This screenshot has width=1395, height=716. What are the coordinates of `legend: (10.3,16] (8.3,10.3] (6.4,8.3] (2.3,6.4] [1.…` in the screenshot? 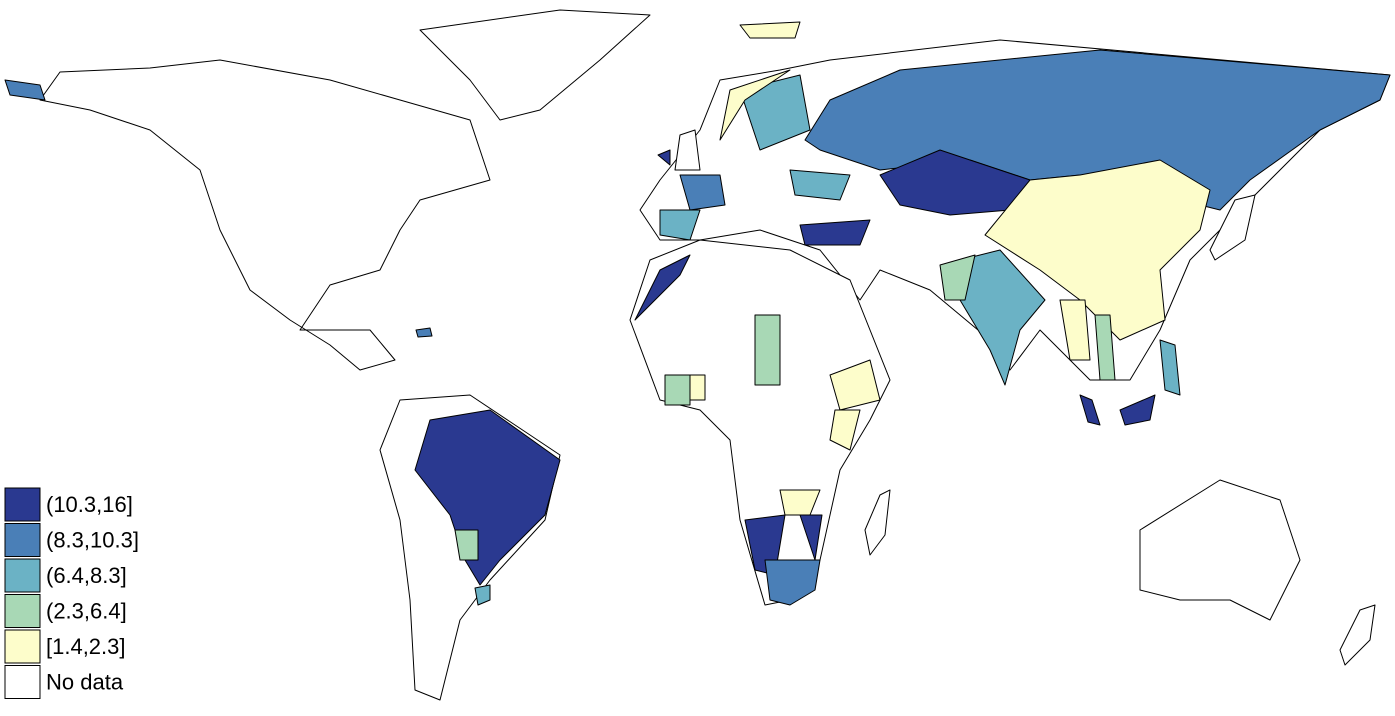 It's located at (71, 593).